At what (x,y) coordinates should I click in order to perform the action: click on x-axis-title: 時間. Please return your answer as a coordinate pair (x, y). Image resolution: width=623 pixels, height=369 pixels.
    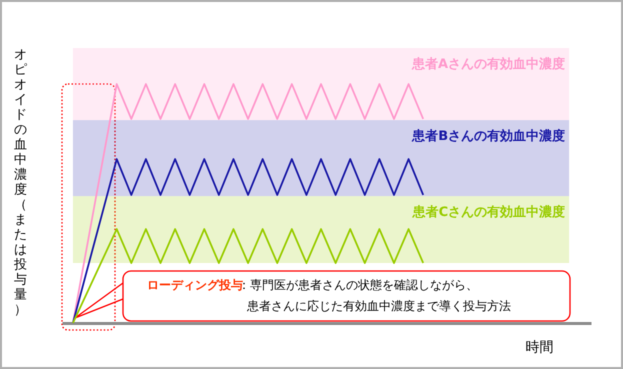
    Looking at the image, I should click on (540, 348).